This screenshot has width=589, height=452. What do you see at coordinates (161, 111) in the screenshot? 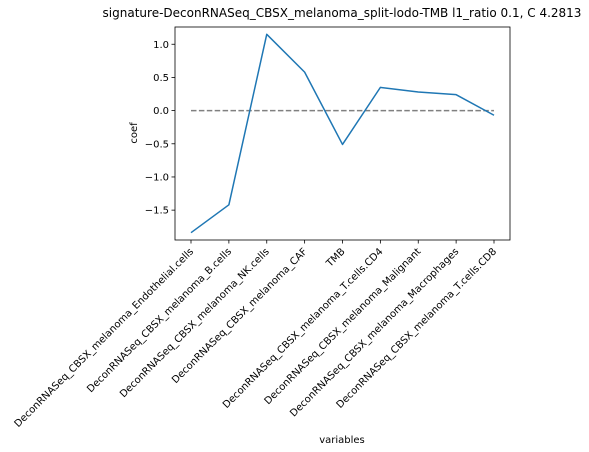
I see `y-tick-label: 0.0` at bounding box center [161, 111].